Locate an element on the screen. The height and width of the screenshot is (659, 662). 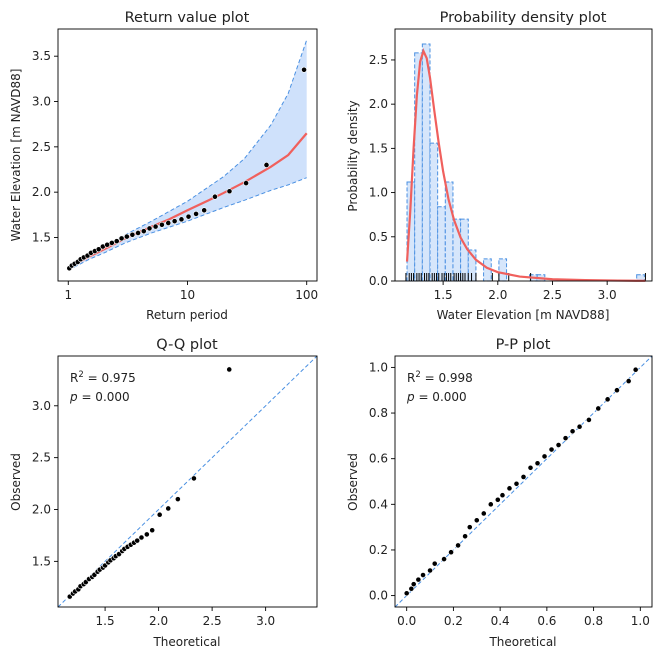
qq-xtick-label: 1.5 is located at coordinates (105, 621).